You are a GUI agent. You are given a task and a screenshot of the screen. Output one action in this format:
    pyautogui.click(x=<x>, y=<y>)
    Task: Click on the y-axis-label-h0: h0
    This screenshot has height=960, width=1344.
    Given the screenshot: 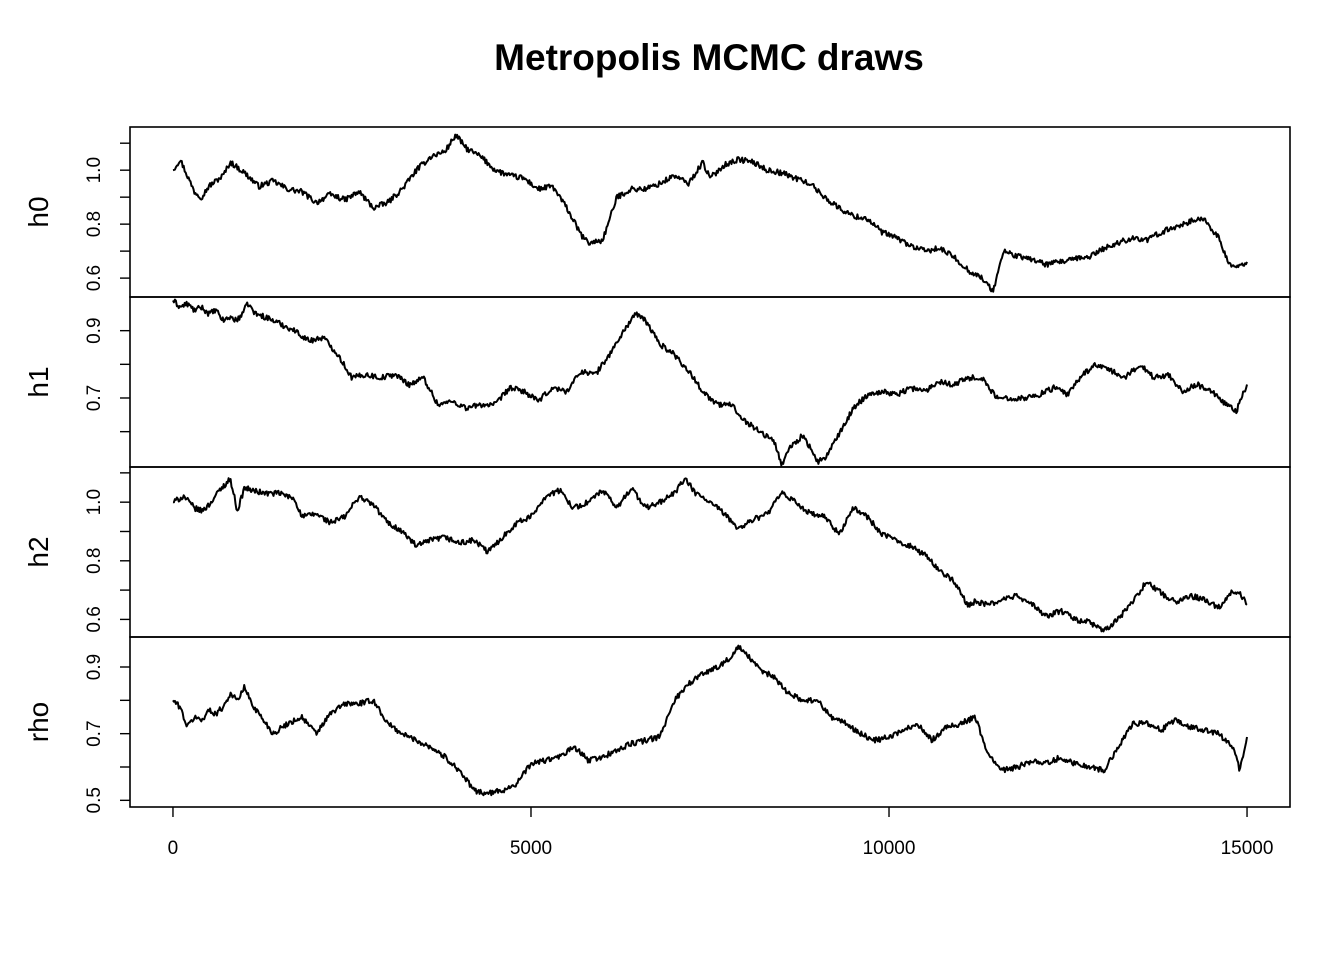 What is the action you would take?
    pyautogui.click(x=38, y=211)
    